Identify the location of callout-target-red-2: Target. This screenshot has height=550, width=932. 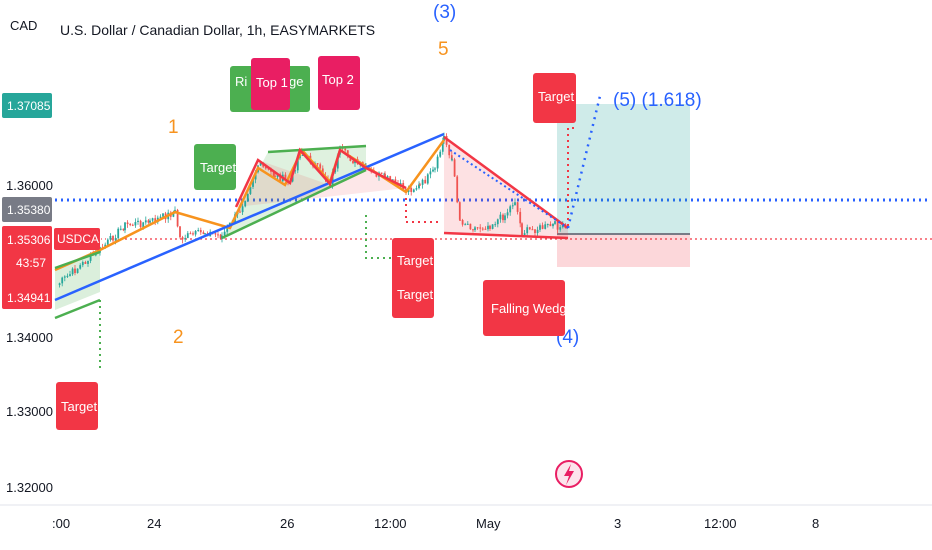
(554, 98).